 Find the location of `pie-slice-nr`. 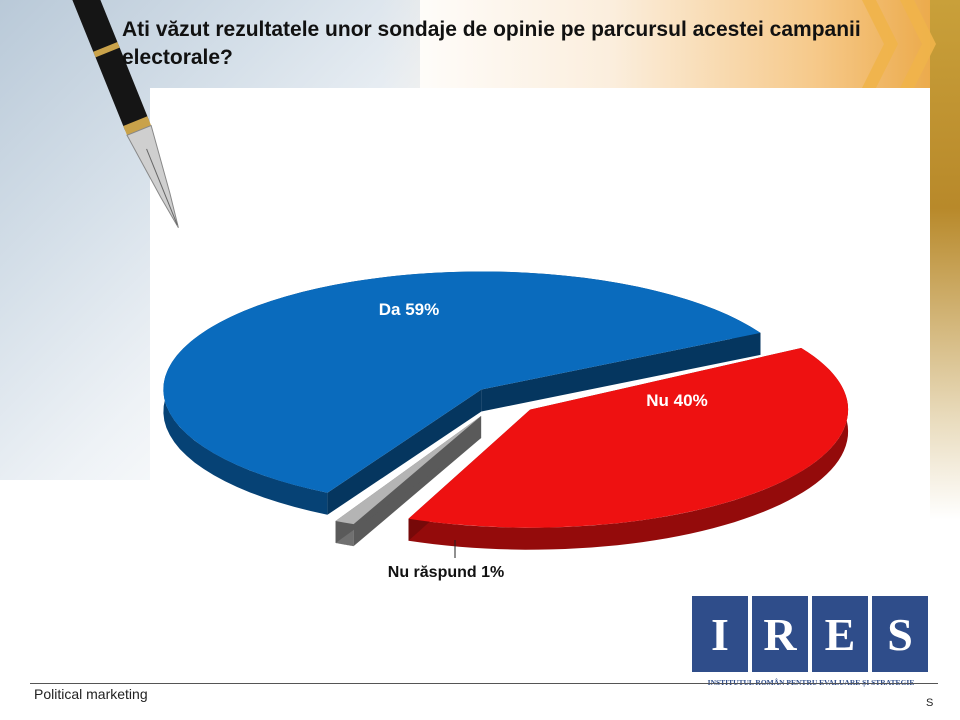

pie-slice-nr is located at coordinates (408, 481).